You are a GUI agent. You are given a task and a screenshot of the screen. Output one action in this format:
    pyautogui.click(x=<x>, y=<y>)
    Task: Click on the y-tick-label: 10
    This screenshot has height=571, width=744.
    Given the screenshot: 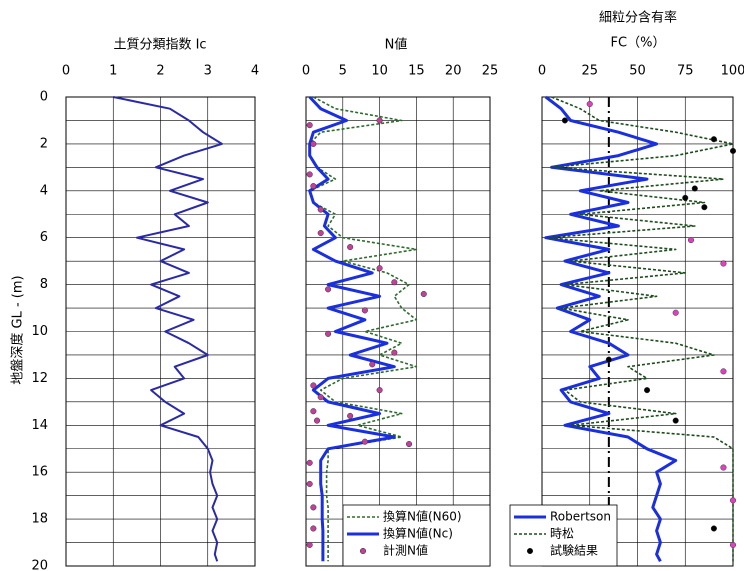 What is the action you would take?
    pyautogui.click(x=39, y=331)
    